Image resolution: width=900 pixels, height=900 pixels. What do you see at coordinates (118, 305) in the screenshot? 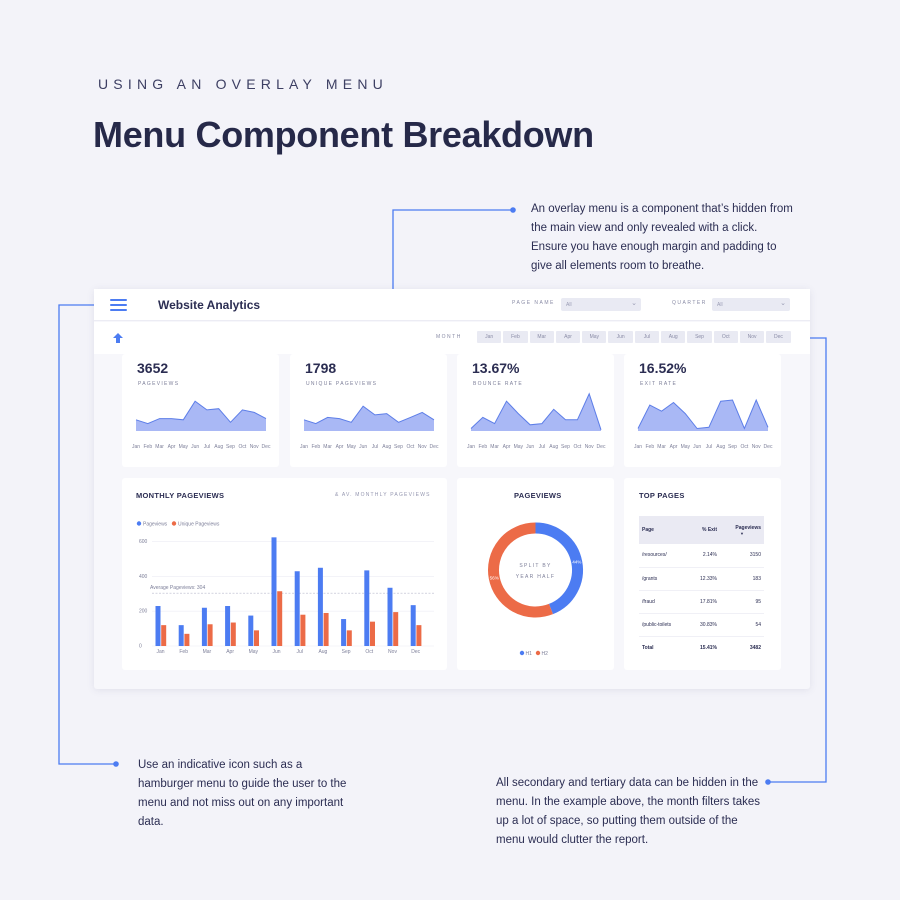
I see `hamburger-menu-icon` at bounding box center [118, 305].